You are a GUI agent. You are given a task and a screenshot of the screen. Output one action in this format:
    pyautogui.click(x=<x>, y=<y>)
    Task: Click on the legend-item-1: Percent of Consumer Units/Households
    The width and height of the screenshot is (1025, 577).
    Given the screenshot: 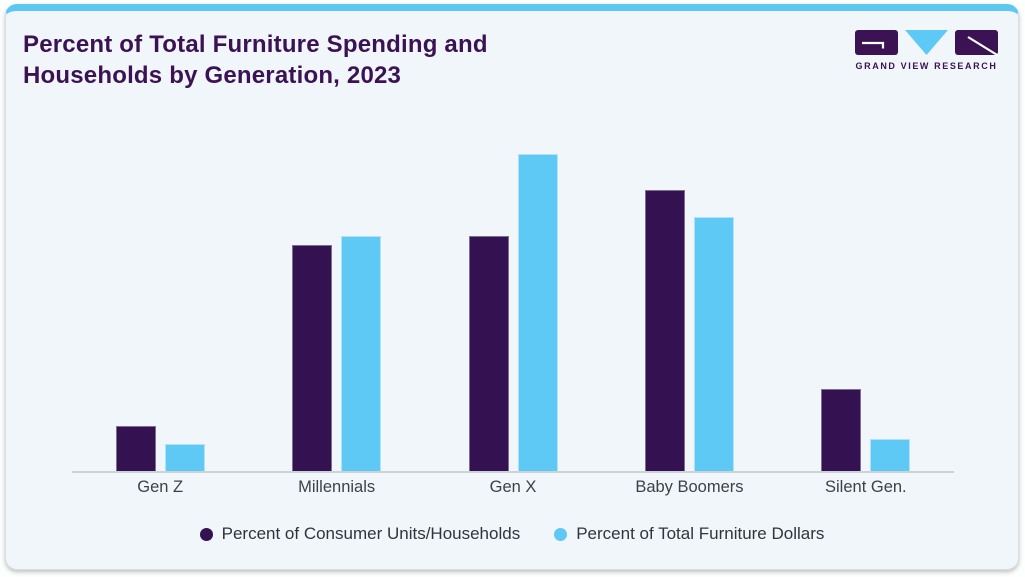 What is the action you would take?
    pyautogui.click(x=360, y=534)
    